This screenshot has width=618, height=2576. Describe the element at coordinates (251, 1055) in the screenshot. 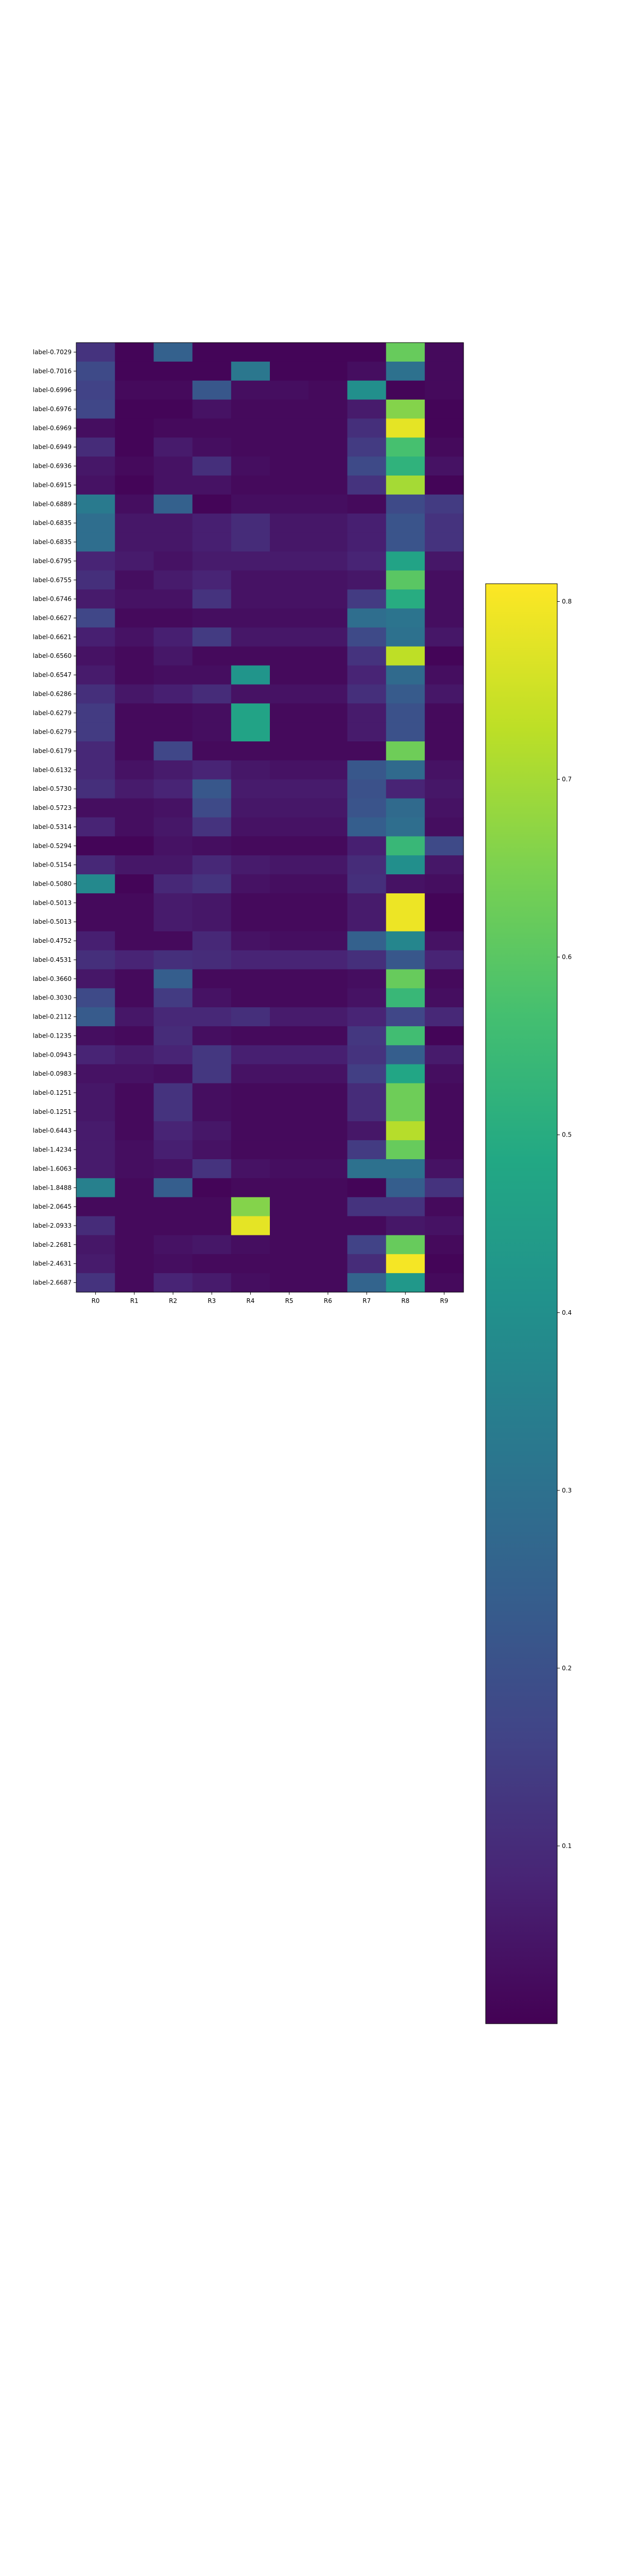

I see `heatmap-cell-r37-c4` at that location.